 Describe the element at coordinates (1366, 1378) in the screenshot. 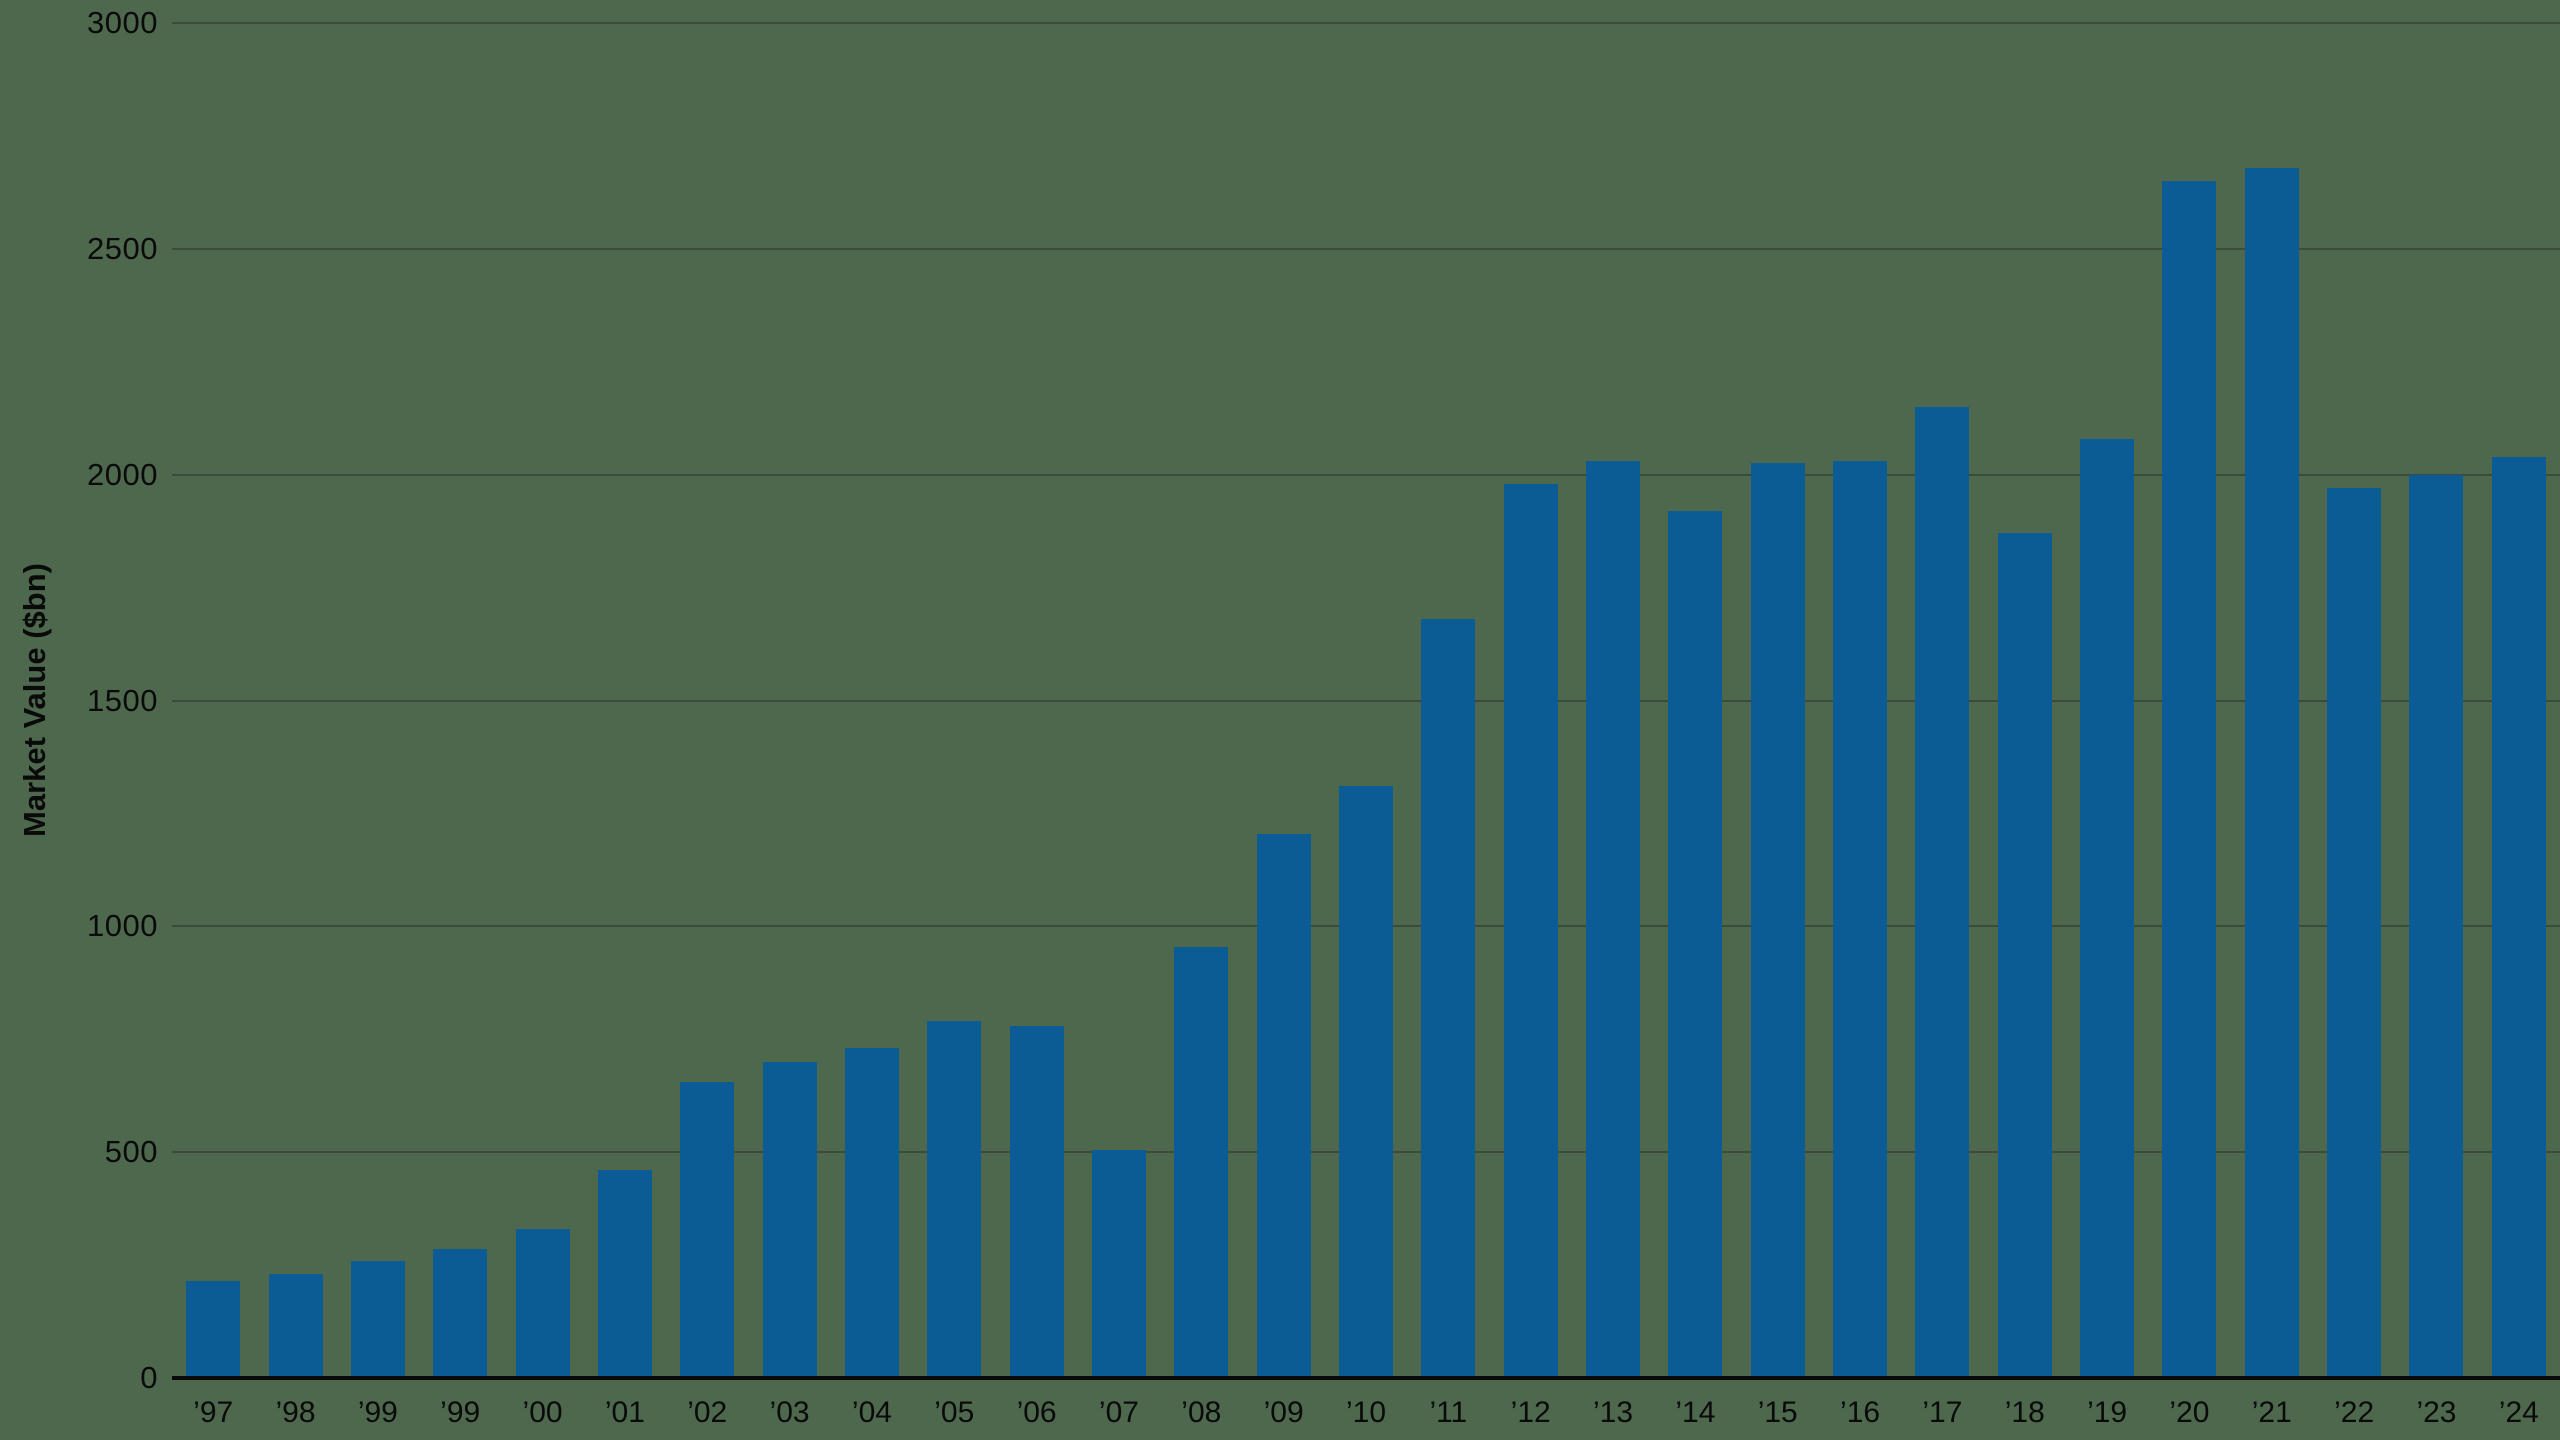

I see `x-axis-line` at that location.